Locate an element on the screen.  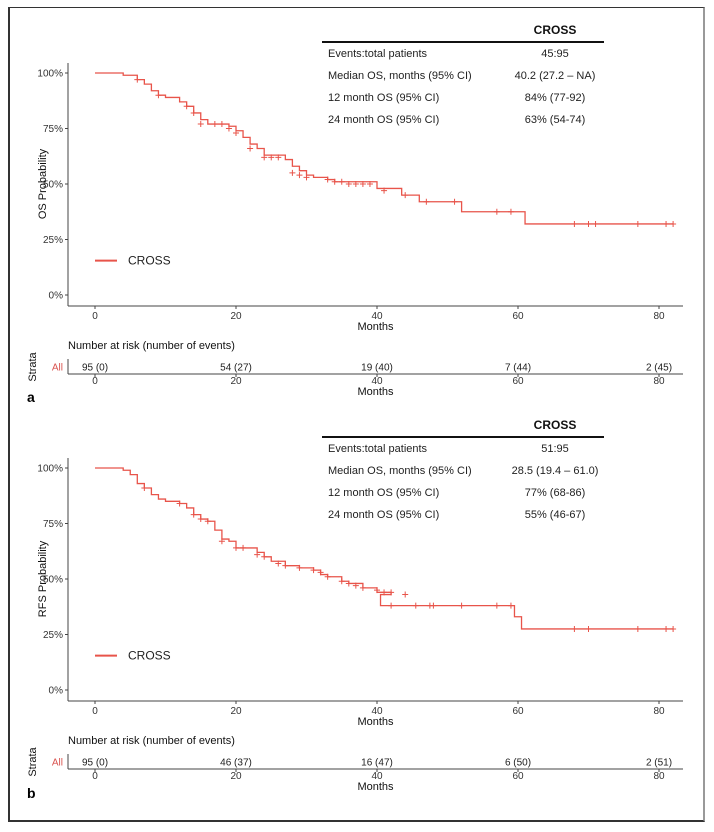
panel-a-risk-value: 2 (45) is located at coordinates (659, 368).